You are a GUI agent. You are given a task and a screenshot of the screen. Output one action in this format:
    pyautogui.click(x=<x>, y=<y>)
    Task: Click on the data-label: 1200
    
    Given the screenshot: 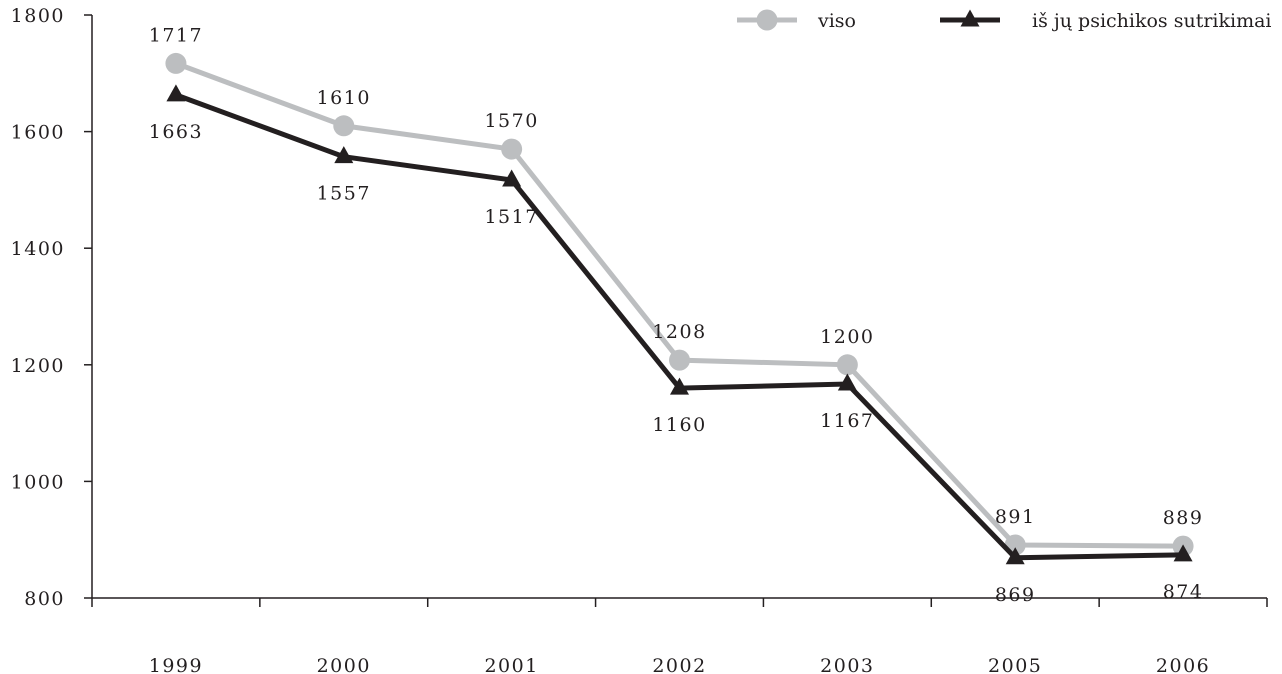 What is the action you would take?
    pyautogui.click(x=847, y=337)
    